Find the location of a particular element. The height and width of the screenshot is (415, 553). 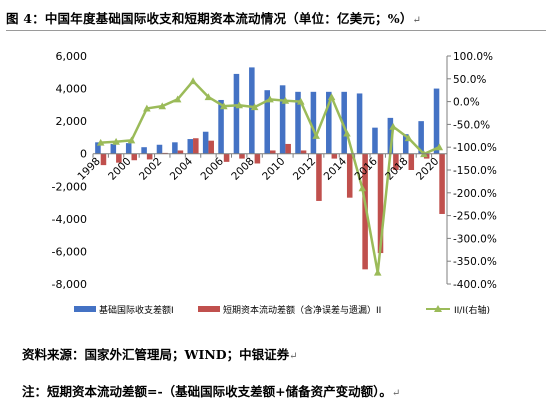

x-tick-label: 2014 is located at coordinates (336, 169).